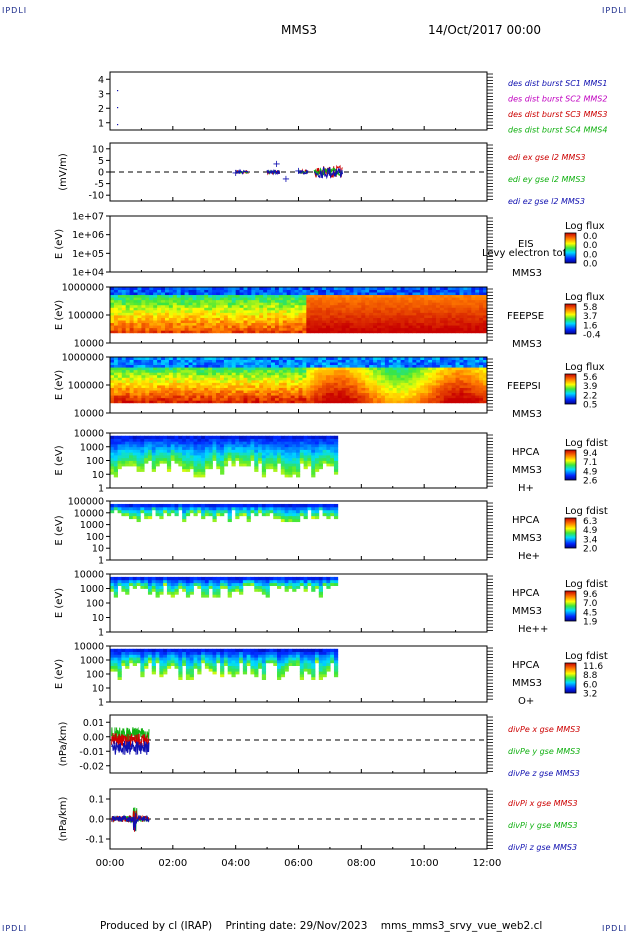  Describe the element at coordinates (585, 297) in the screenshot. I see `colorbar-title: Log flux` at that location.